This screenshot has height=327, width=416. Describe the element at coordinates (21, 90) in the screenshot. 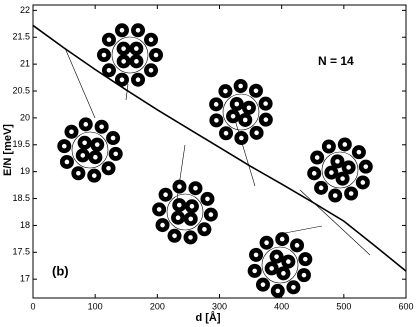

I see `y-tick-label: 20.5` at that location.